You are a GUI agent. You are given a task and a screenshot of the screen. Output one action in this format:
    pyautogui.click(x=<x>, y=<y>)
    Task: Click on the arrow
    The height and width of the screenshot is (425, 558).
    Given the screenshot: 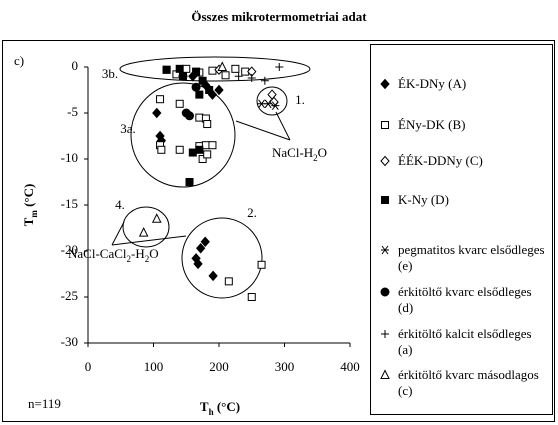 What is the action you would take?
    pyautogui.click(x=201, y=178)
    